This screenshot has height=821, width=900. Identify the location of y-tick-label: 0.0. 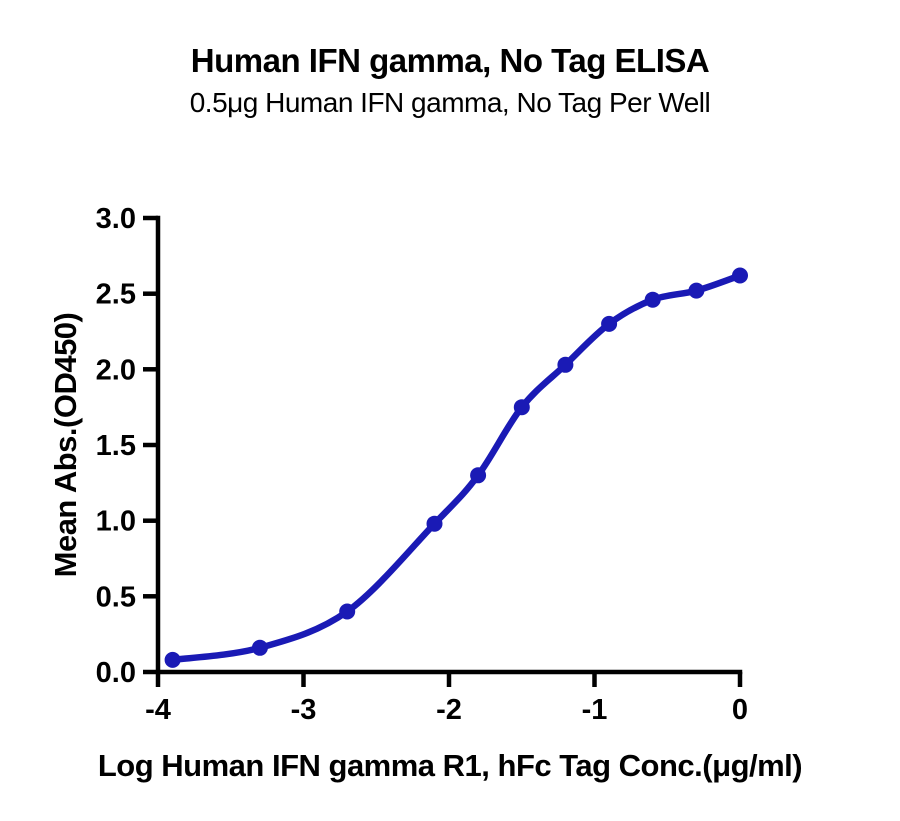
(116, 673).